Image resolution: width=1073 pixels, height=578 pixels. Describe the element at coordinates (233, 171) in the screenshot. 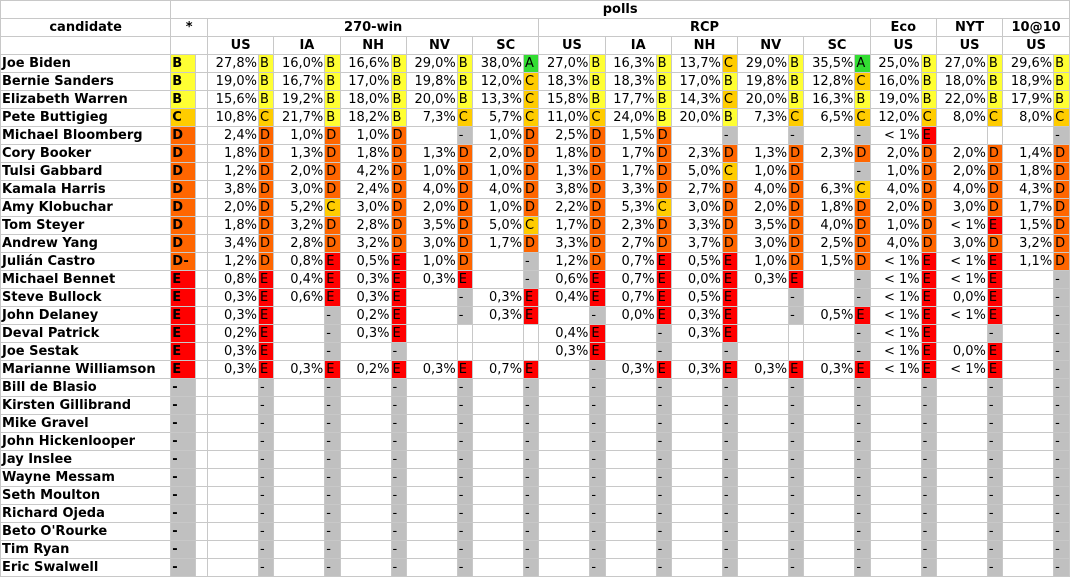

I see `poll-value: 1,2%` at that location.